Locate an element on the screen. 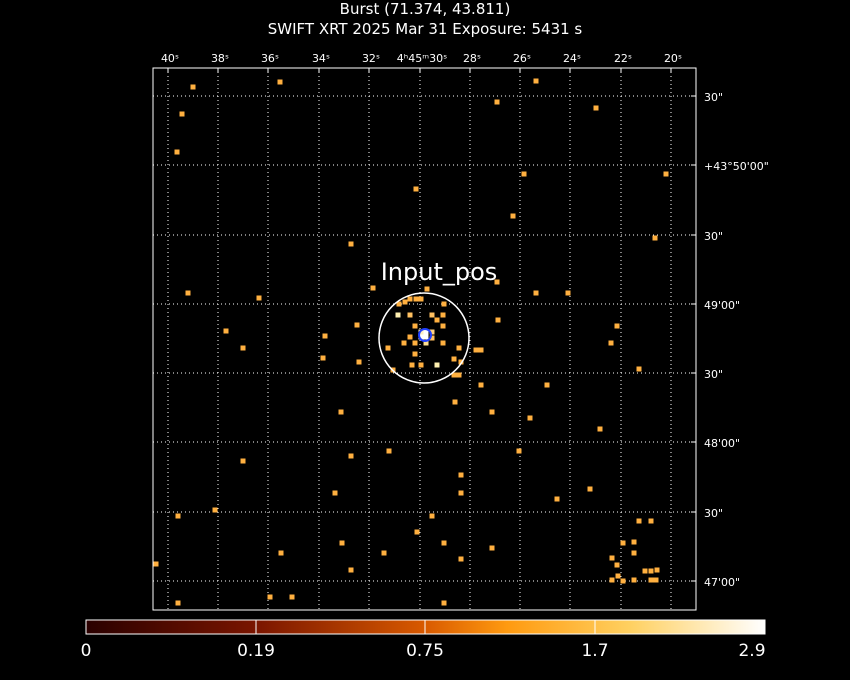 The width and height of the screenshot is (850, 680). ra-tick-label: 34ˢ is located at coordinates (321, 58).